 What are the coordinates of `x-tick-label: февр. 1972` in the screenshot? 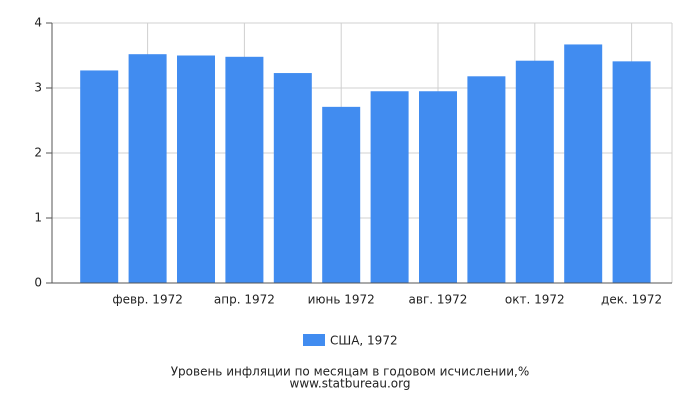 It's located at (147, 300).